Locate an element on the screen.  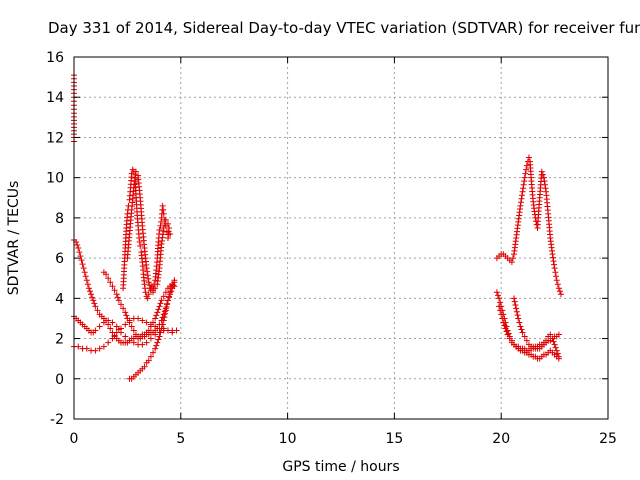
y-tick-label: 6 is located at coordinates (59, 259).